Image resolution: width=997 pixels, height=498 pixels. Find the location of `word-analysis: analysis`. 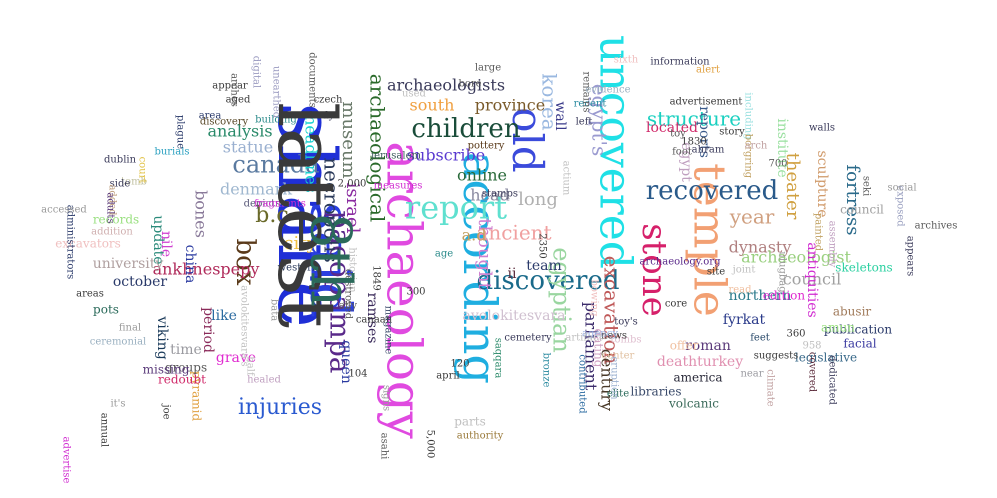

word-analysis: analysis is located at coordinates (239, 131).